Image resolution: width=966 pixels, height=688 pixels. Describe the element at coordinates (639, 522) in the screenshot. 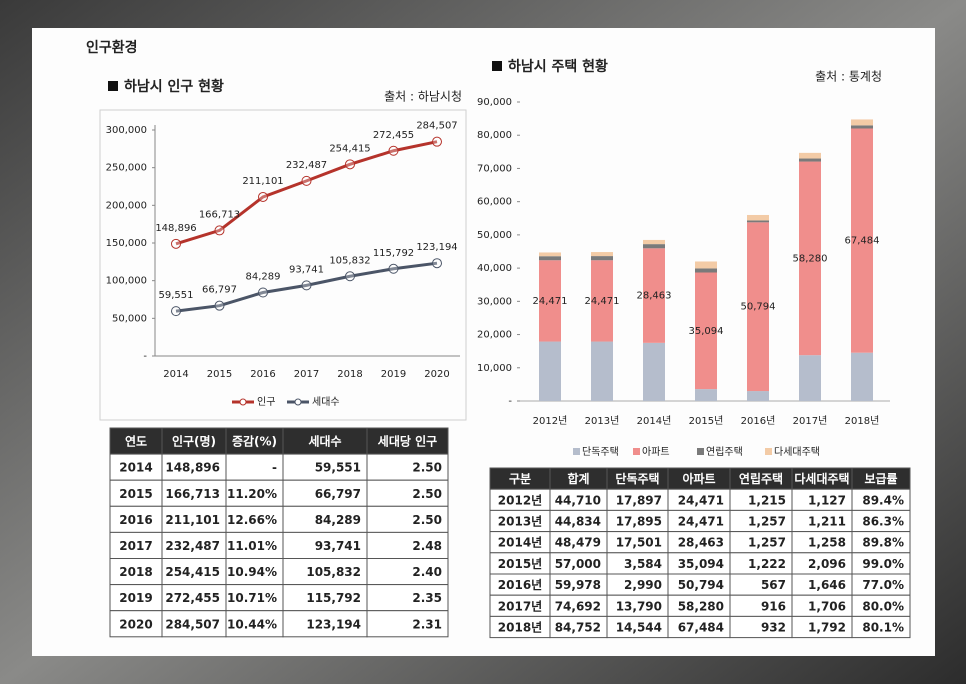

I see `table-text: 17,895` at that location.